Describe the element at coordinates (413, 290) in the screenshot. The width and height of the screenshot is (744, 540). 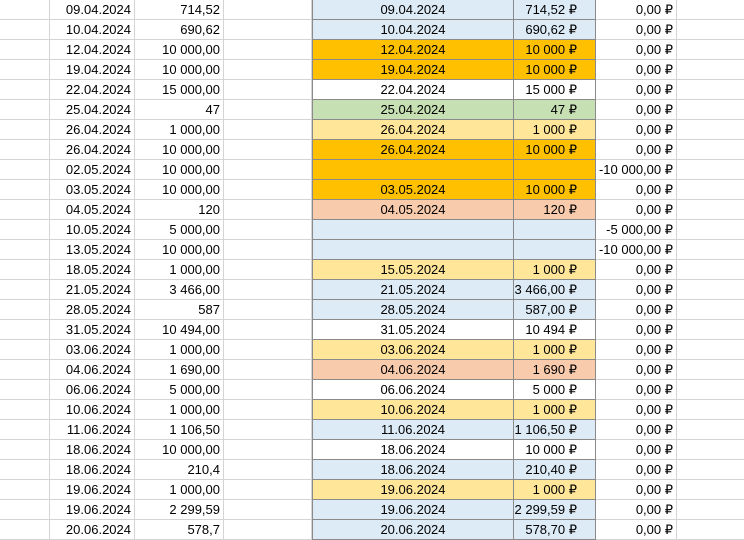
I see `matched-date-cell: 21.05.2024` at that location.